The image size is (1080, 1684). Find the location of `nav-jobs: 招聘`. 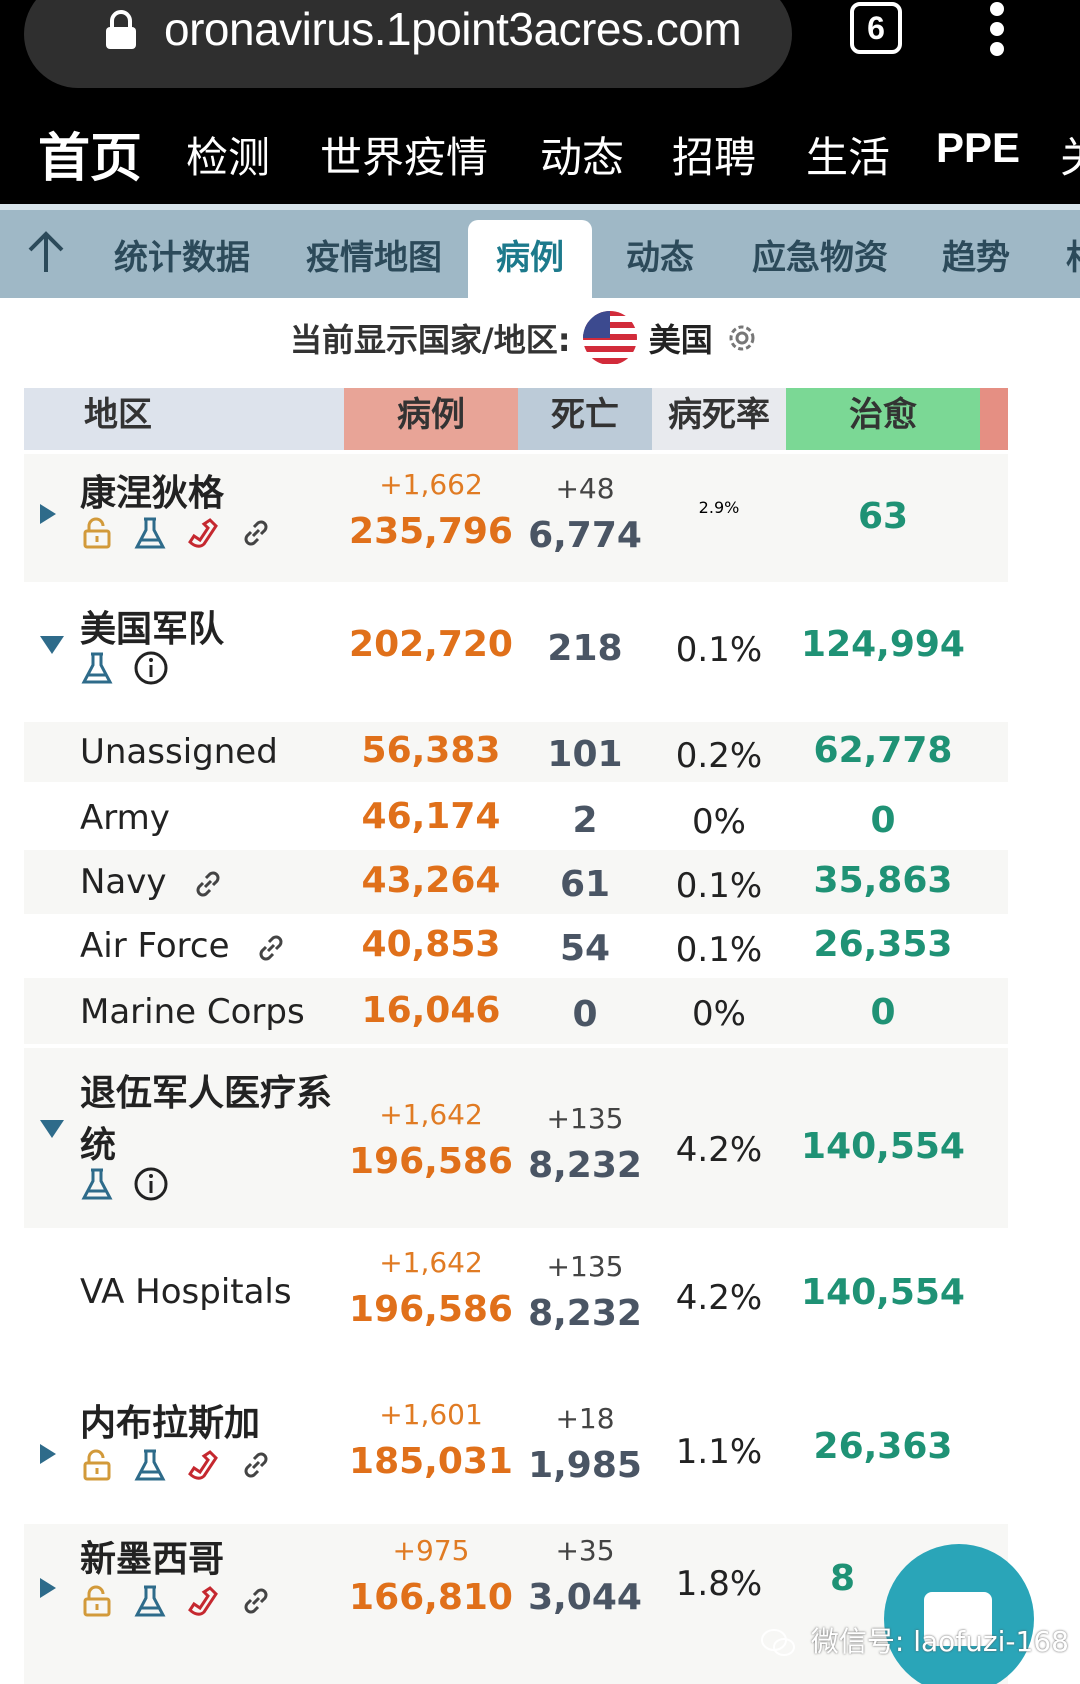

nav-jobs: 招聘 is located at coordinates (714, 157).